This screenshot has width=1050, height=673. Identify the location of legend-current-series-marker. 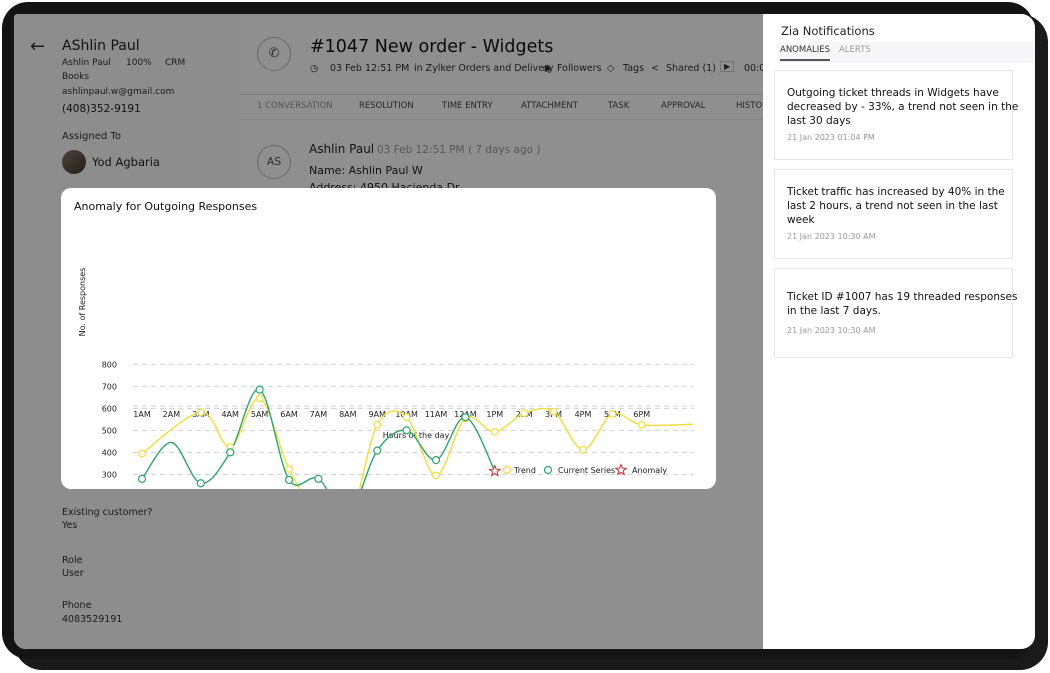
(548, 470).